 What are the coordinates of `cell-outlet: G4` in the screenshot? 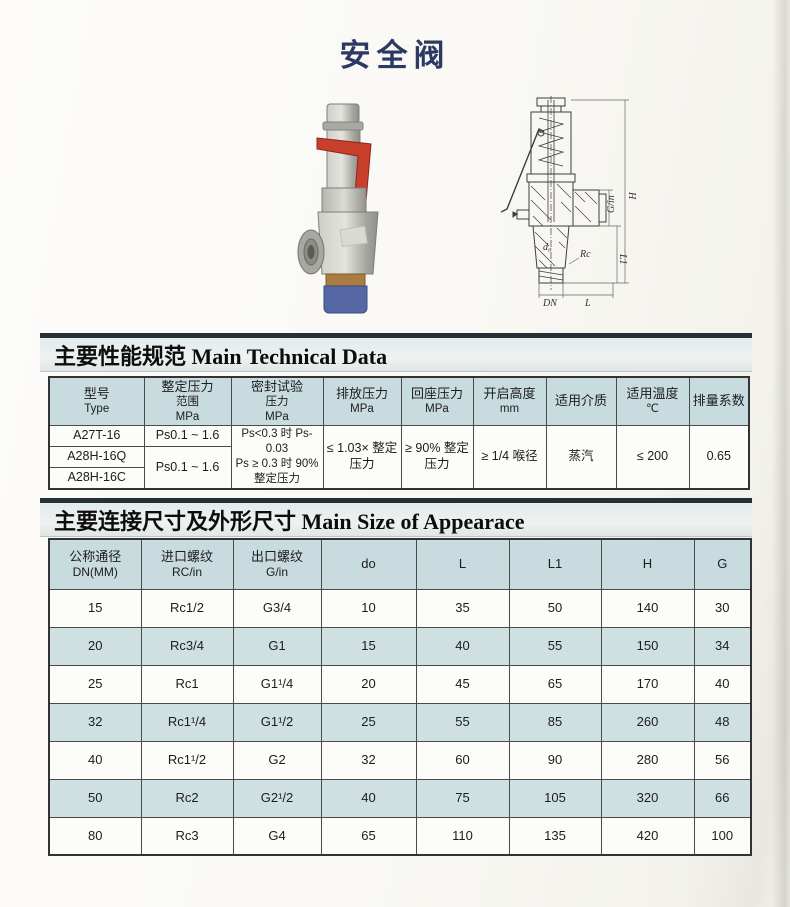 It's located at (277, 836).